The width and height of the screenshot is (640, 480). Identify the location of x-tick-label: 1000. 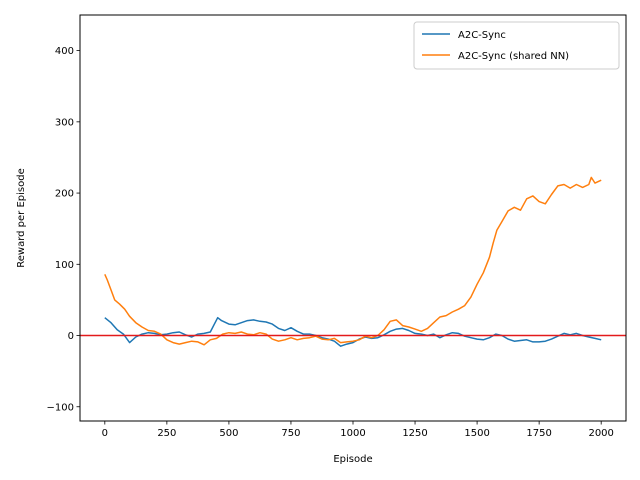
(352, 433).